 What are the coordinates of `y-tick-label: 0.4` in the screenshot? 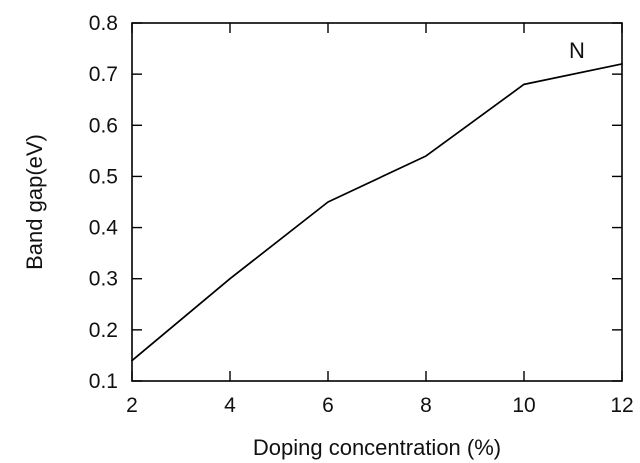 It's located at (104, 228).